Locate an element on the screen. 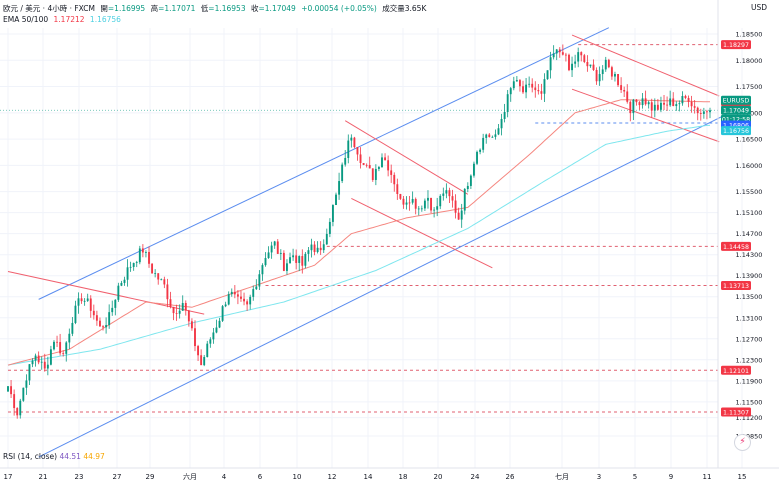 The height and width of the screenshot is (483, 779). open-value: =1.16995 is located at coordinates (126, 8).